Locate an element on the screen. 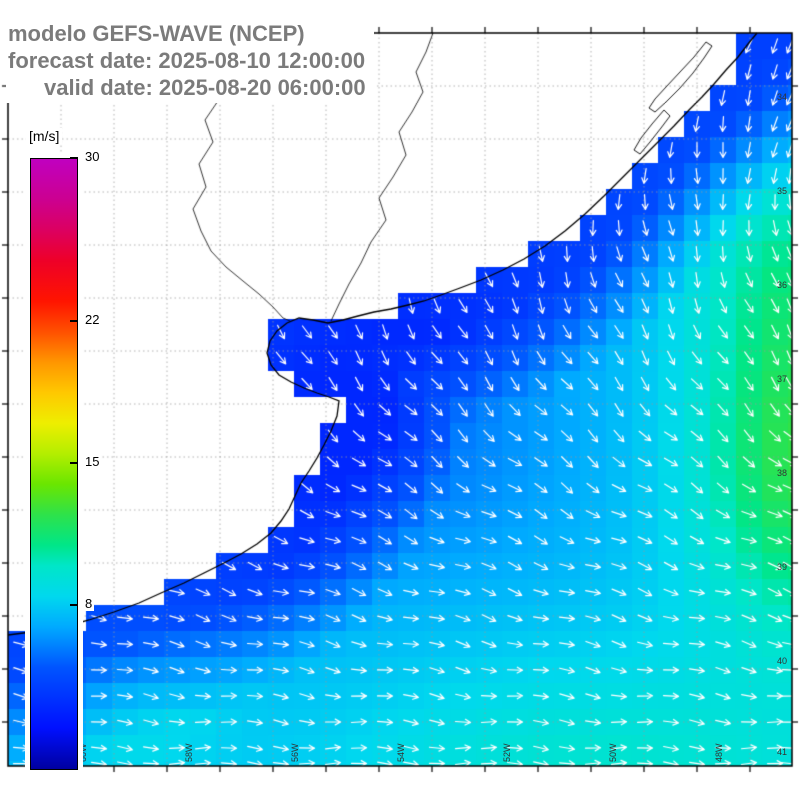  forecast-date-line: forecast date: 2025-08-10 12:00:00 is located at coordinates (187, 60).